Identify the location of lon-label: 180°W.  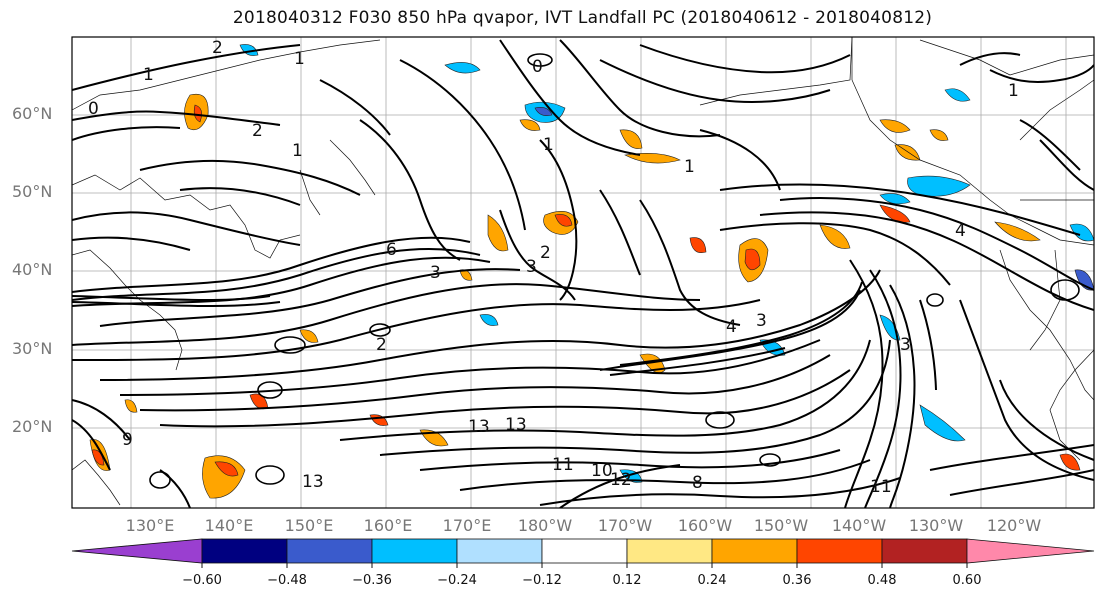
(545, 525).